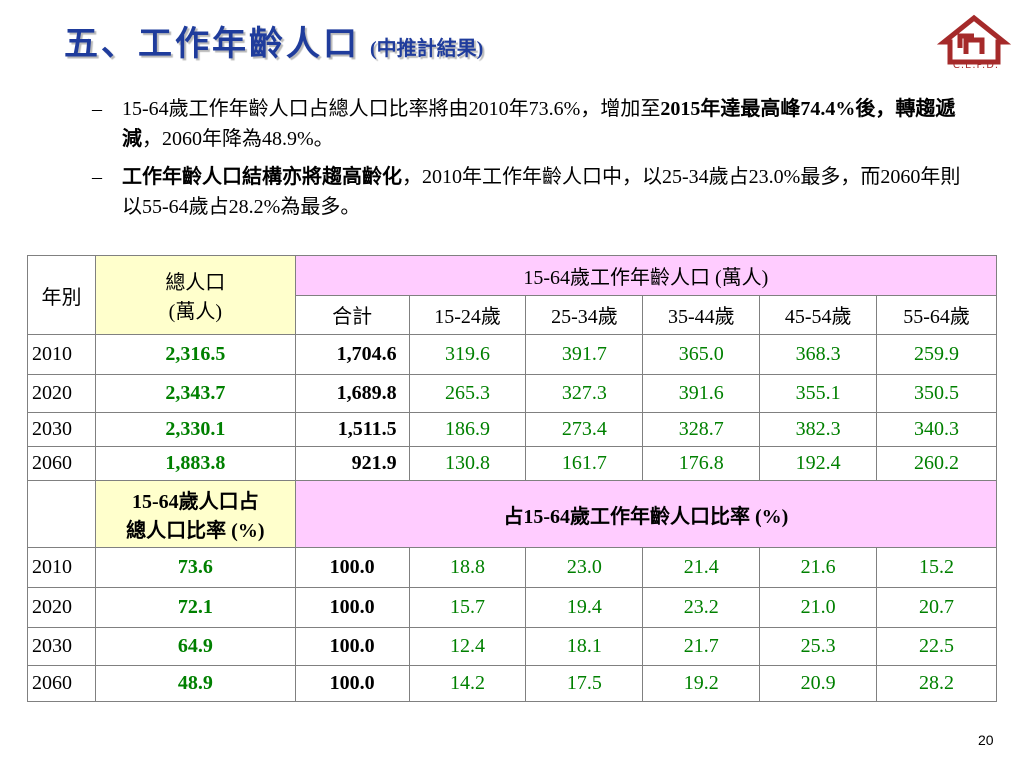 The width and height of the screenshot is (1024, 768). What do you see at coordinates (936, 314) in the screenshot?
I see `subheader-cell: 55-64歲` at bounding box center [936, 314].